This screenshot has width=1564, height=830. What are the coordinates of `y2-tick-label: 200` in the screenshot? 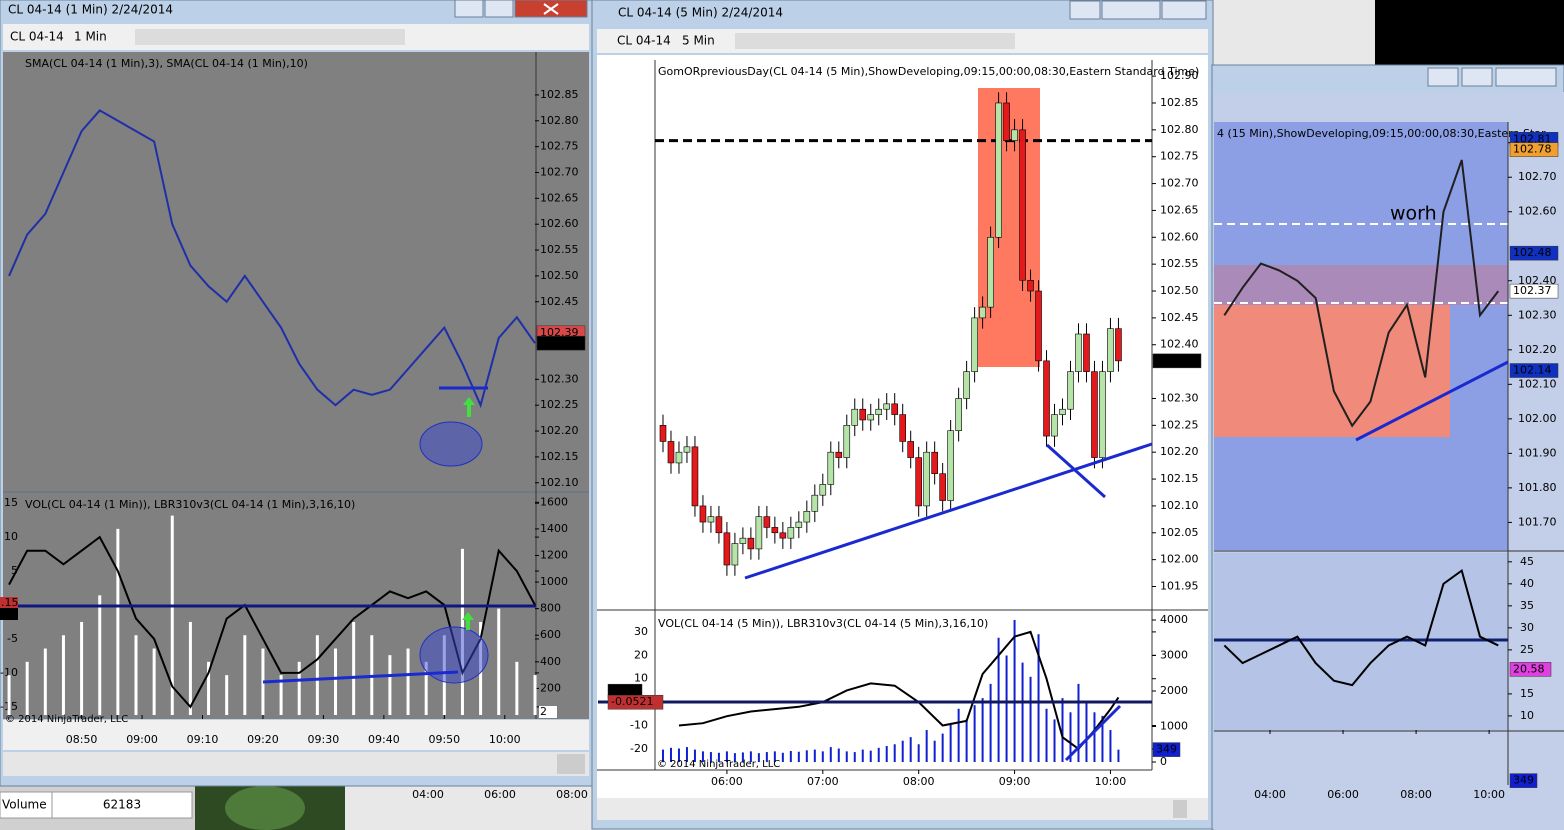 It's located at (550, 687).